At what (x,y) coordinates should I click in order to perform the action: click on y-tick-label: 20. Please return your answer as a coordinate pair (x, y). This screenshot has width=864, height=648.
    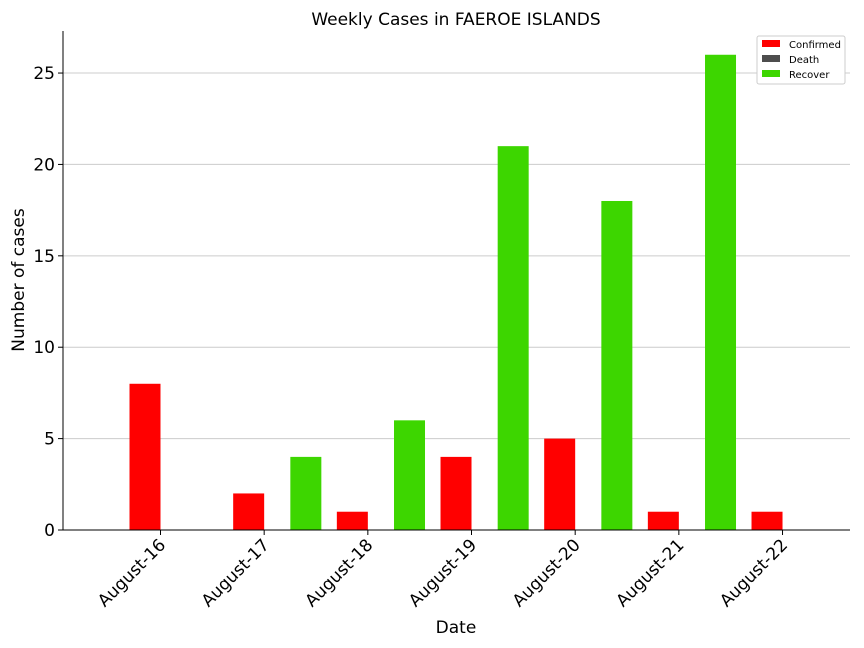
    Looking at the image, I should click on (44, 165).